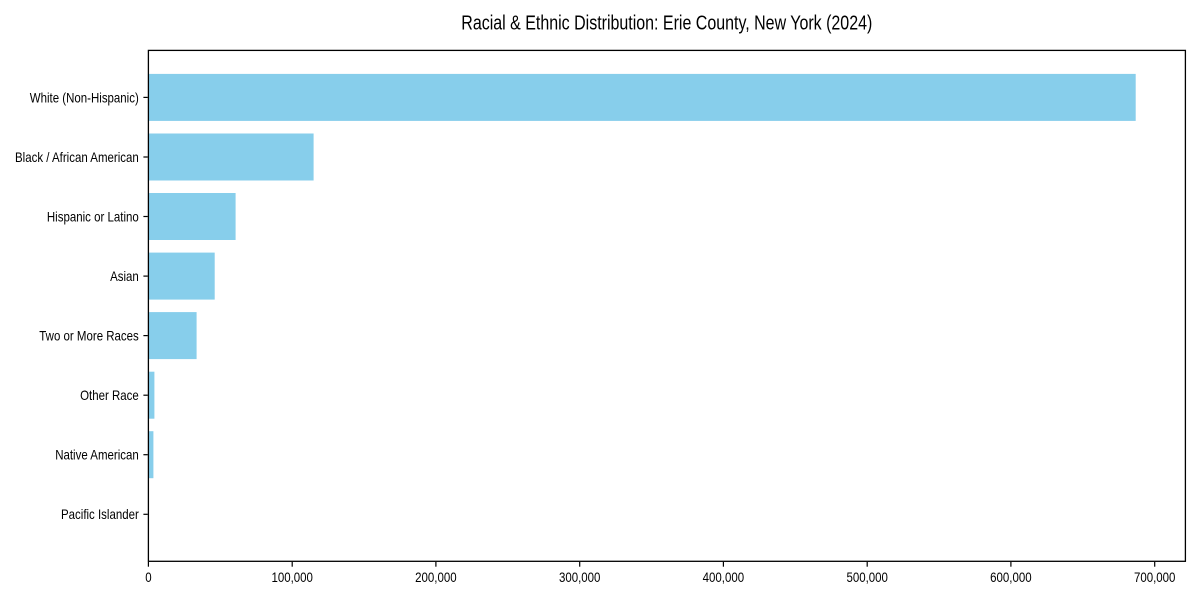  Describe the element at coordinates (100, 514) in the screenshot. I see `svg-text: Pacific Islander` at that location.